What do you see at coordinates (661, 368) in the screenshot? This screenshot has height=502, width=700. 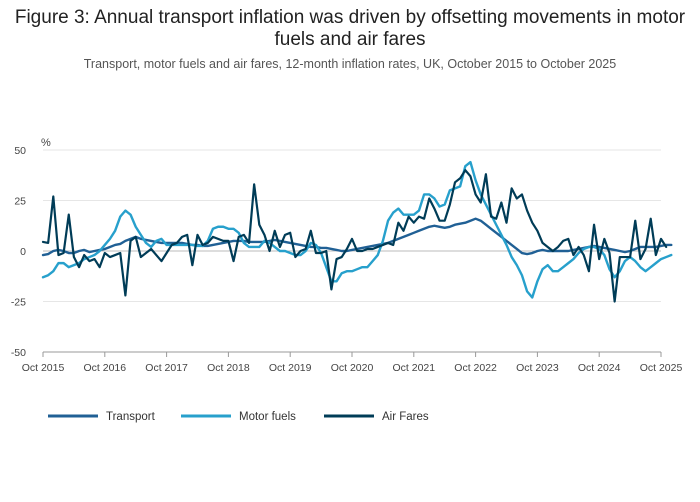 I see `x-tick-label: Oct 2025` at bounding box center [661, 368].